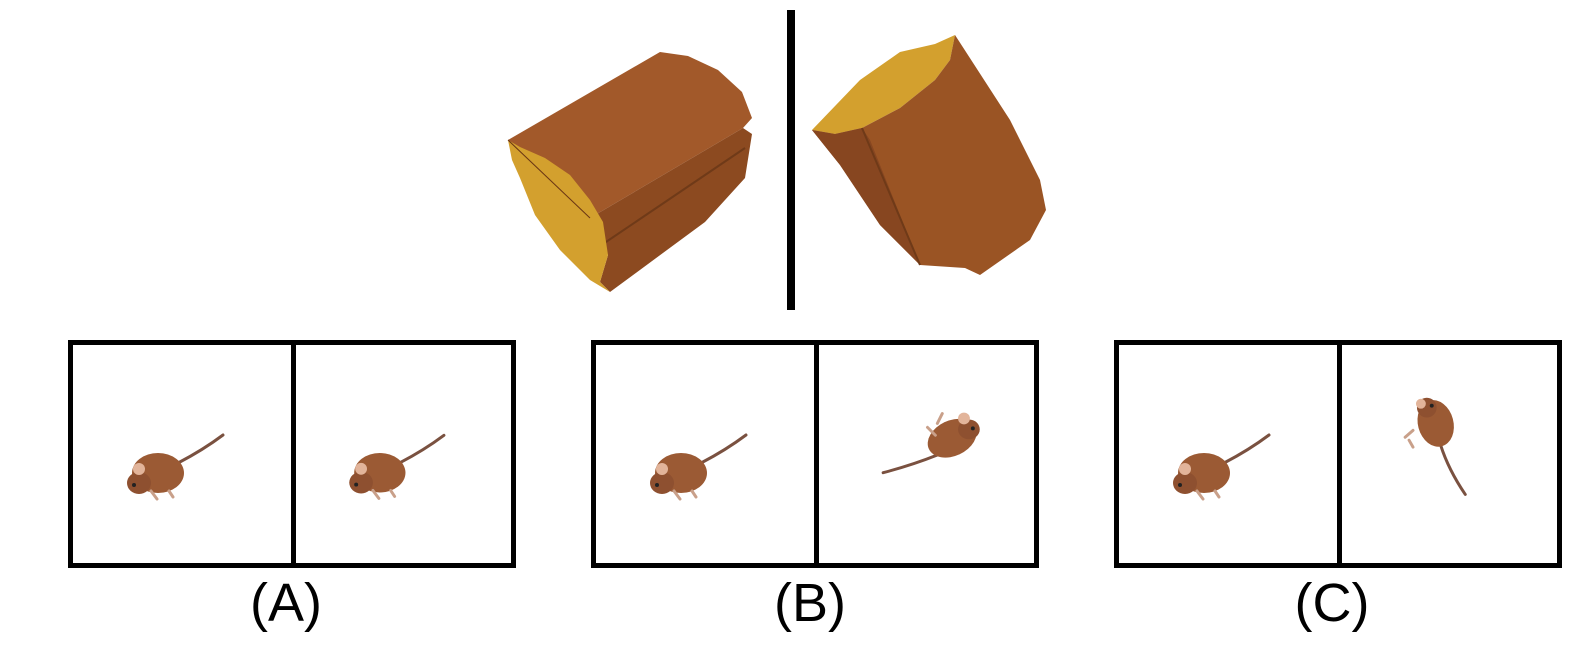 This screenshot has height=650, width=1584. I want to click on option-c-divider, so click(1339, 454).